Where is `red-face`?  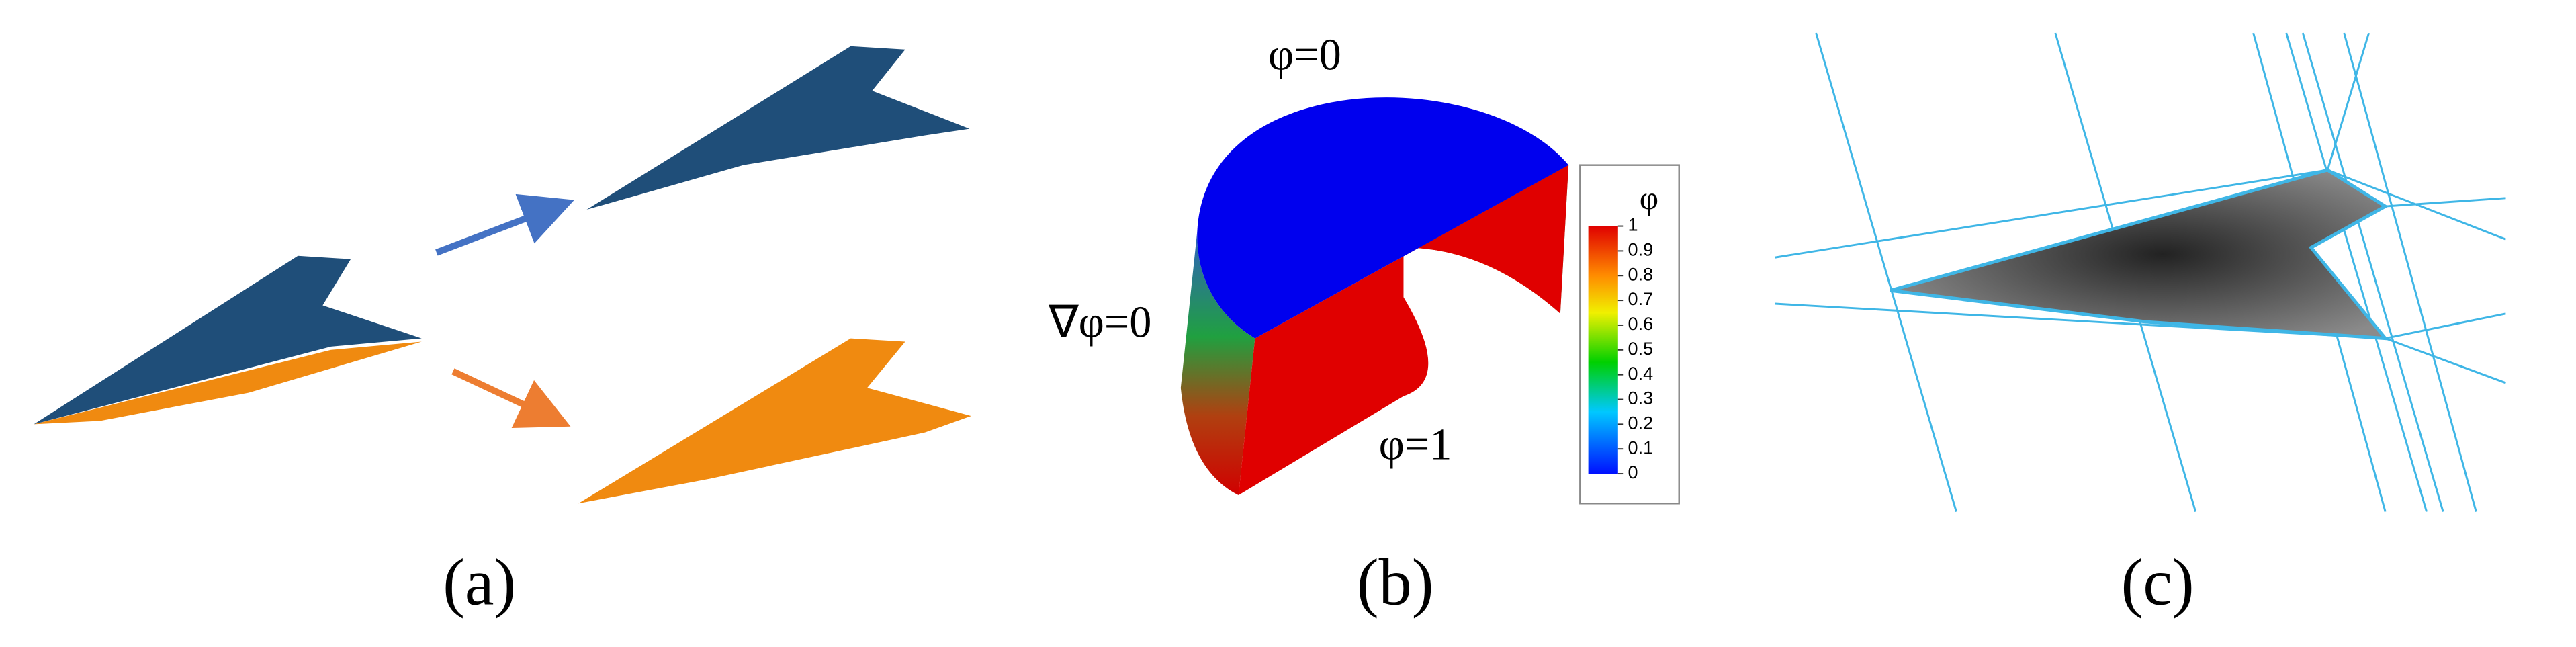 red-face is located at coordinates (1403, 330).